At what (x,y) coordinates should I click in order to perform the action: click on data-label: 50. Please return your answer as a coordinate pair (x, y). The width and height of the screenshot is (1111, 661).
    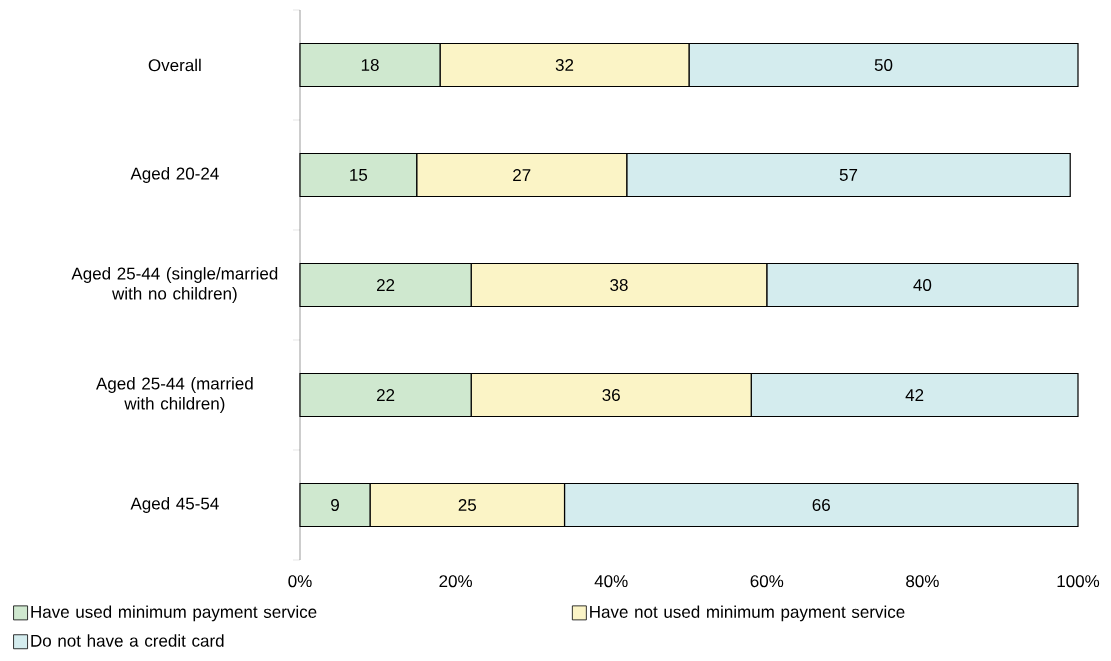
    Looking at the image, I should click on (883, 65).